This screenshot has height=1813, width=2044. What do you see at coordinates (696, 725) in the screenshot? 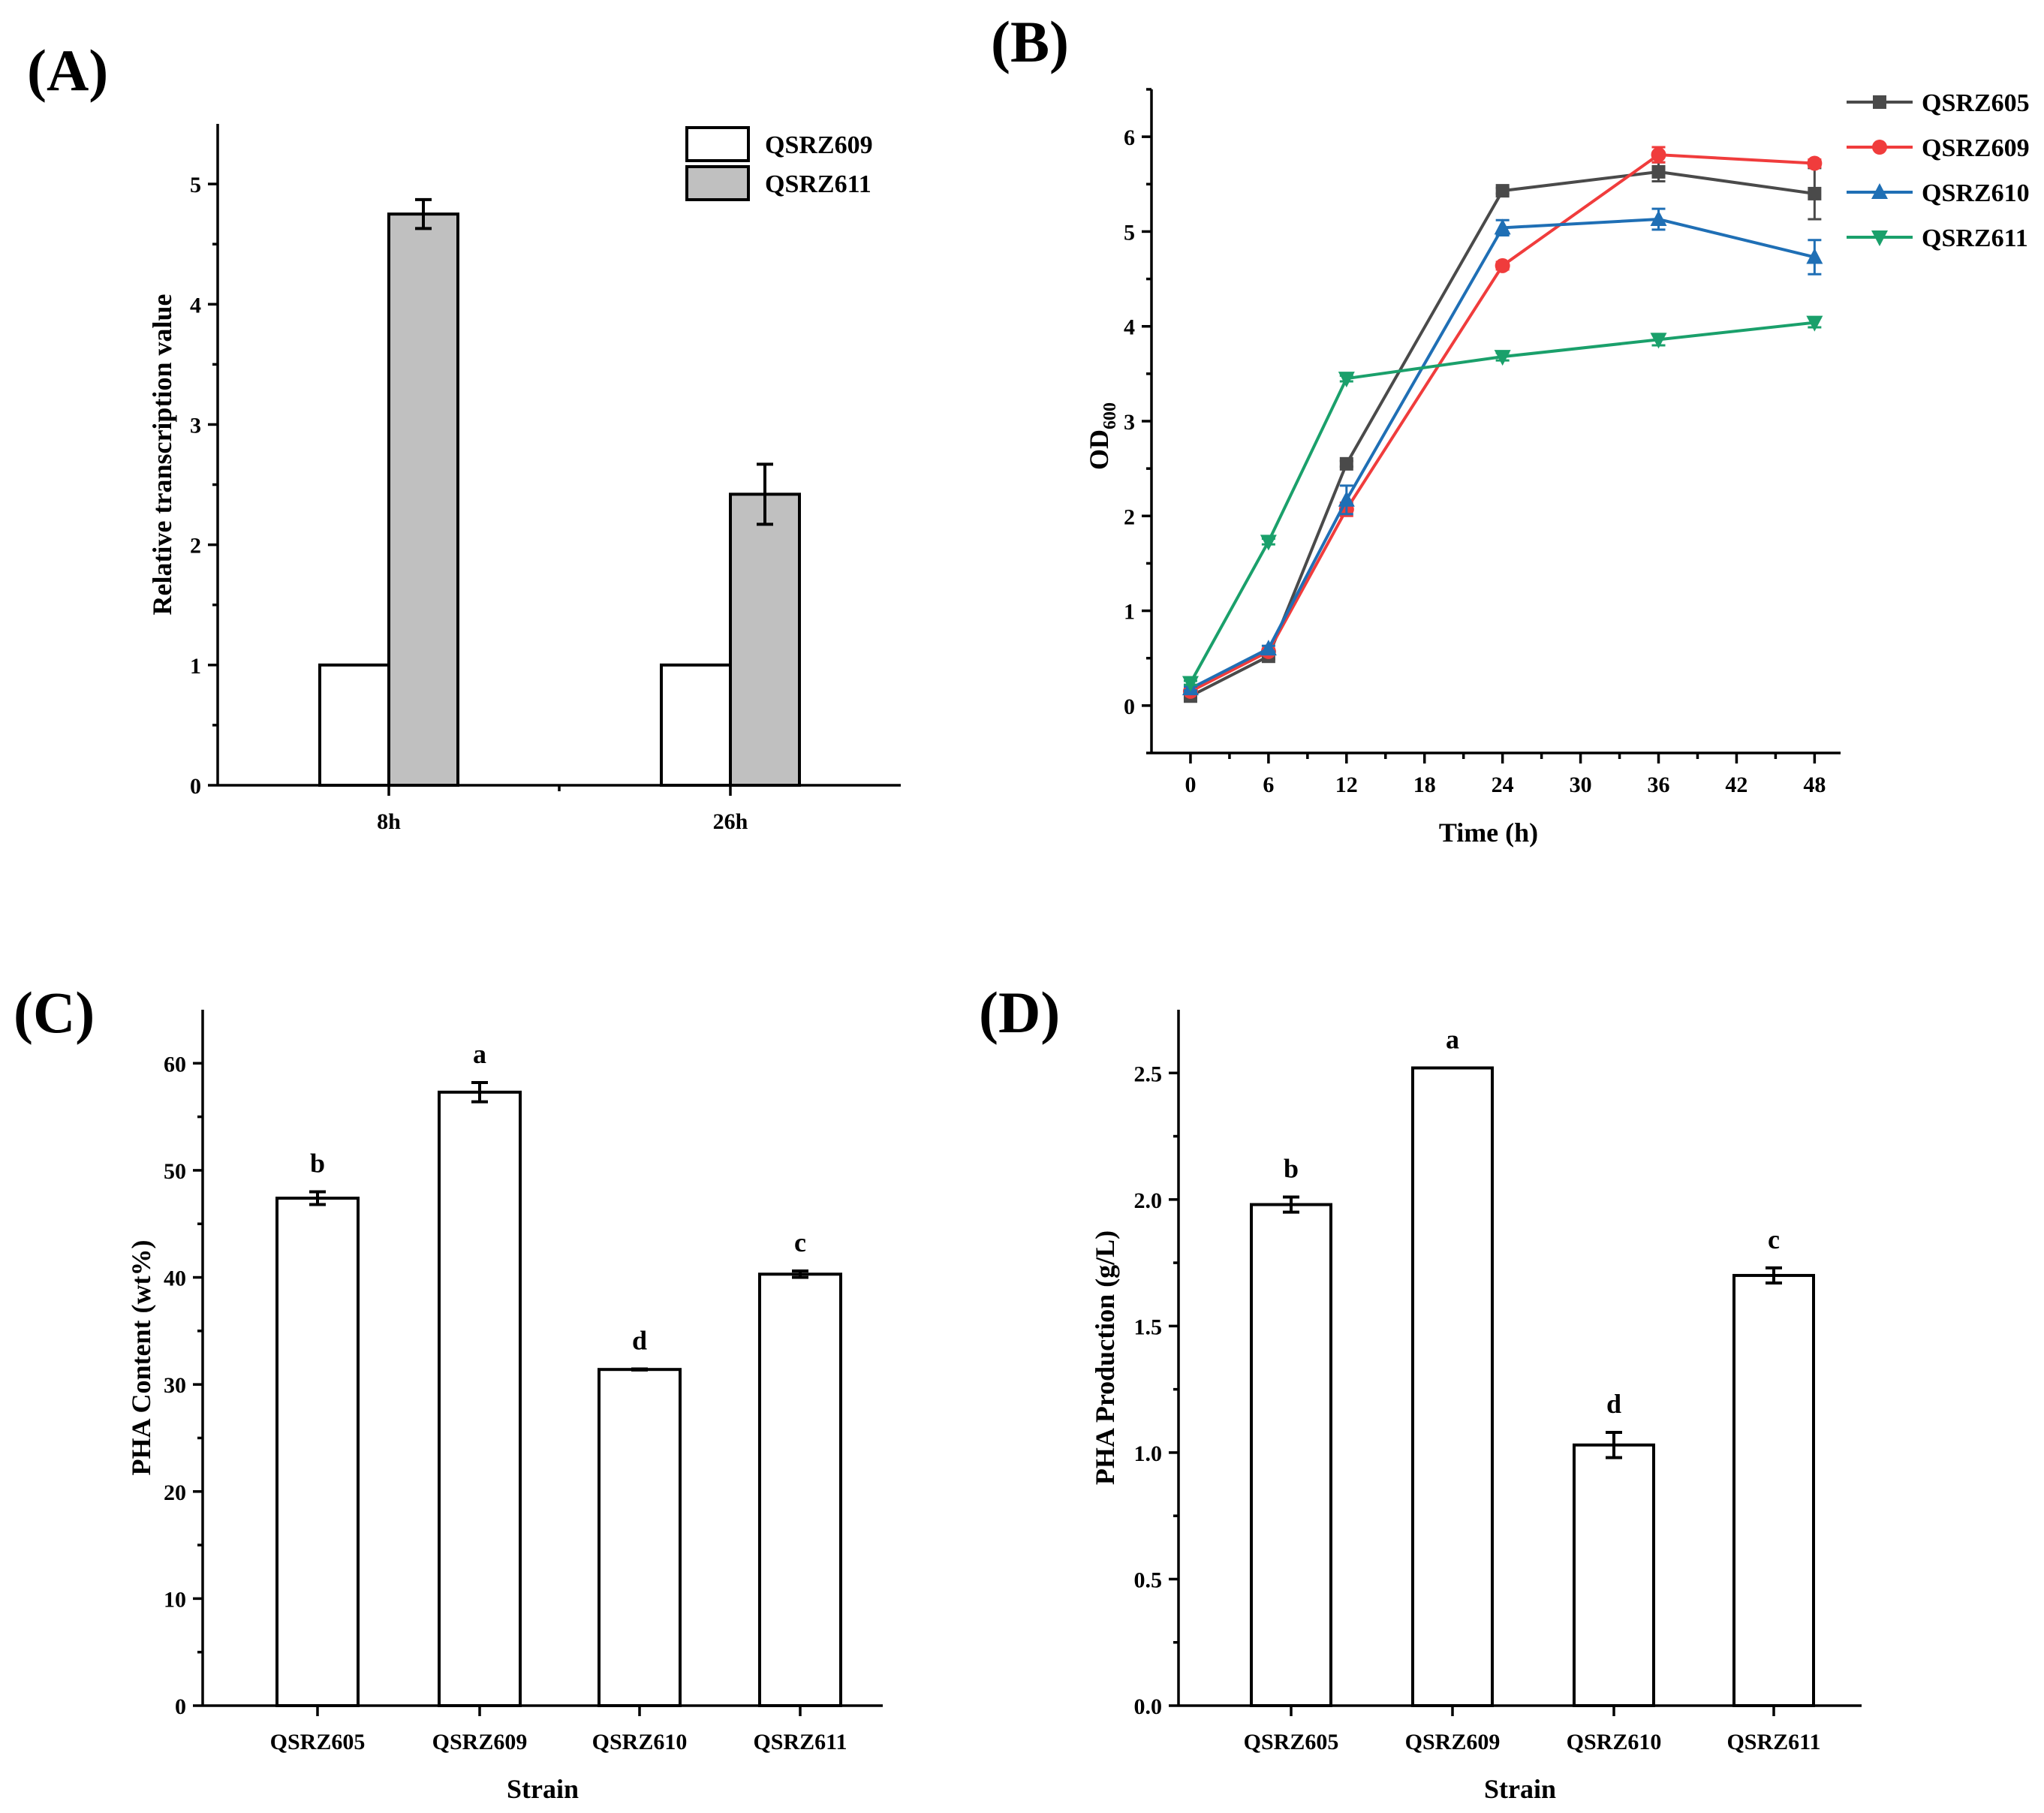
I see `bar-qsrz609-26h` at bounding box center [696, 725].